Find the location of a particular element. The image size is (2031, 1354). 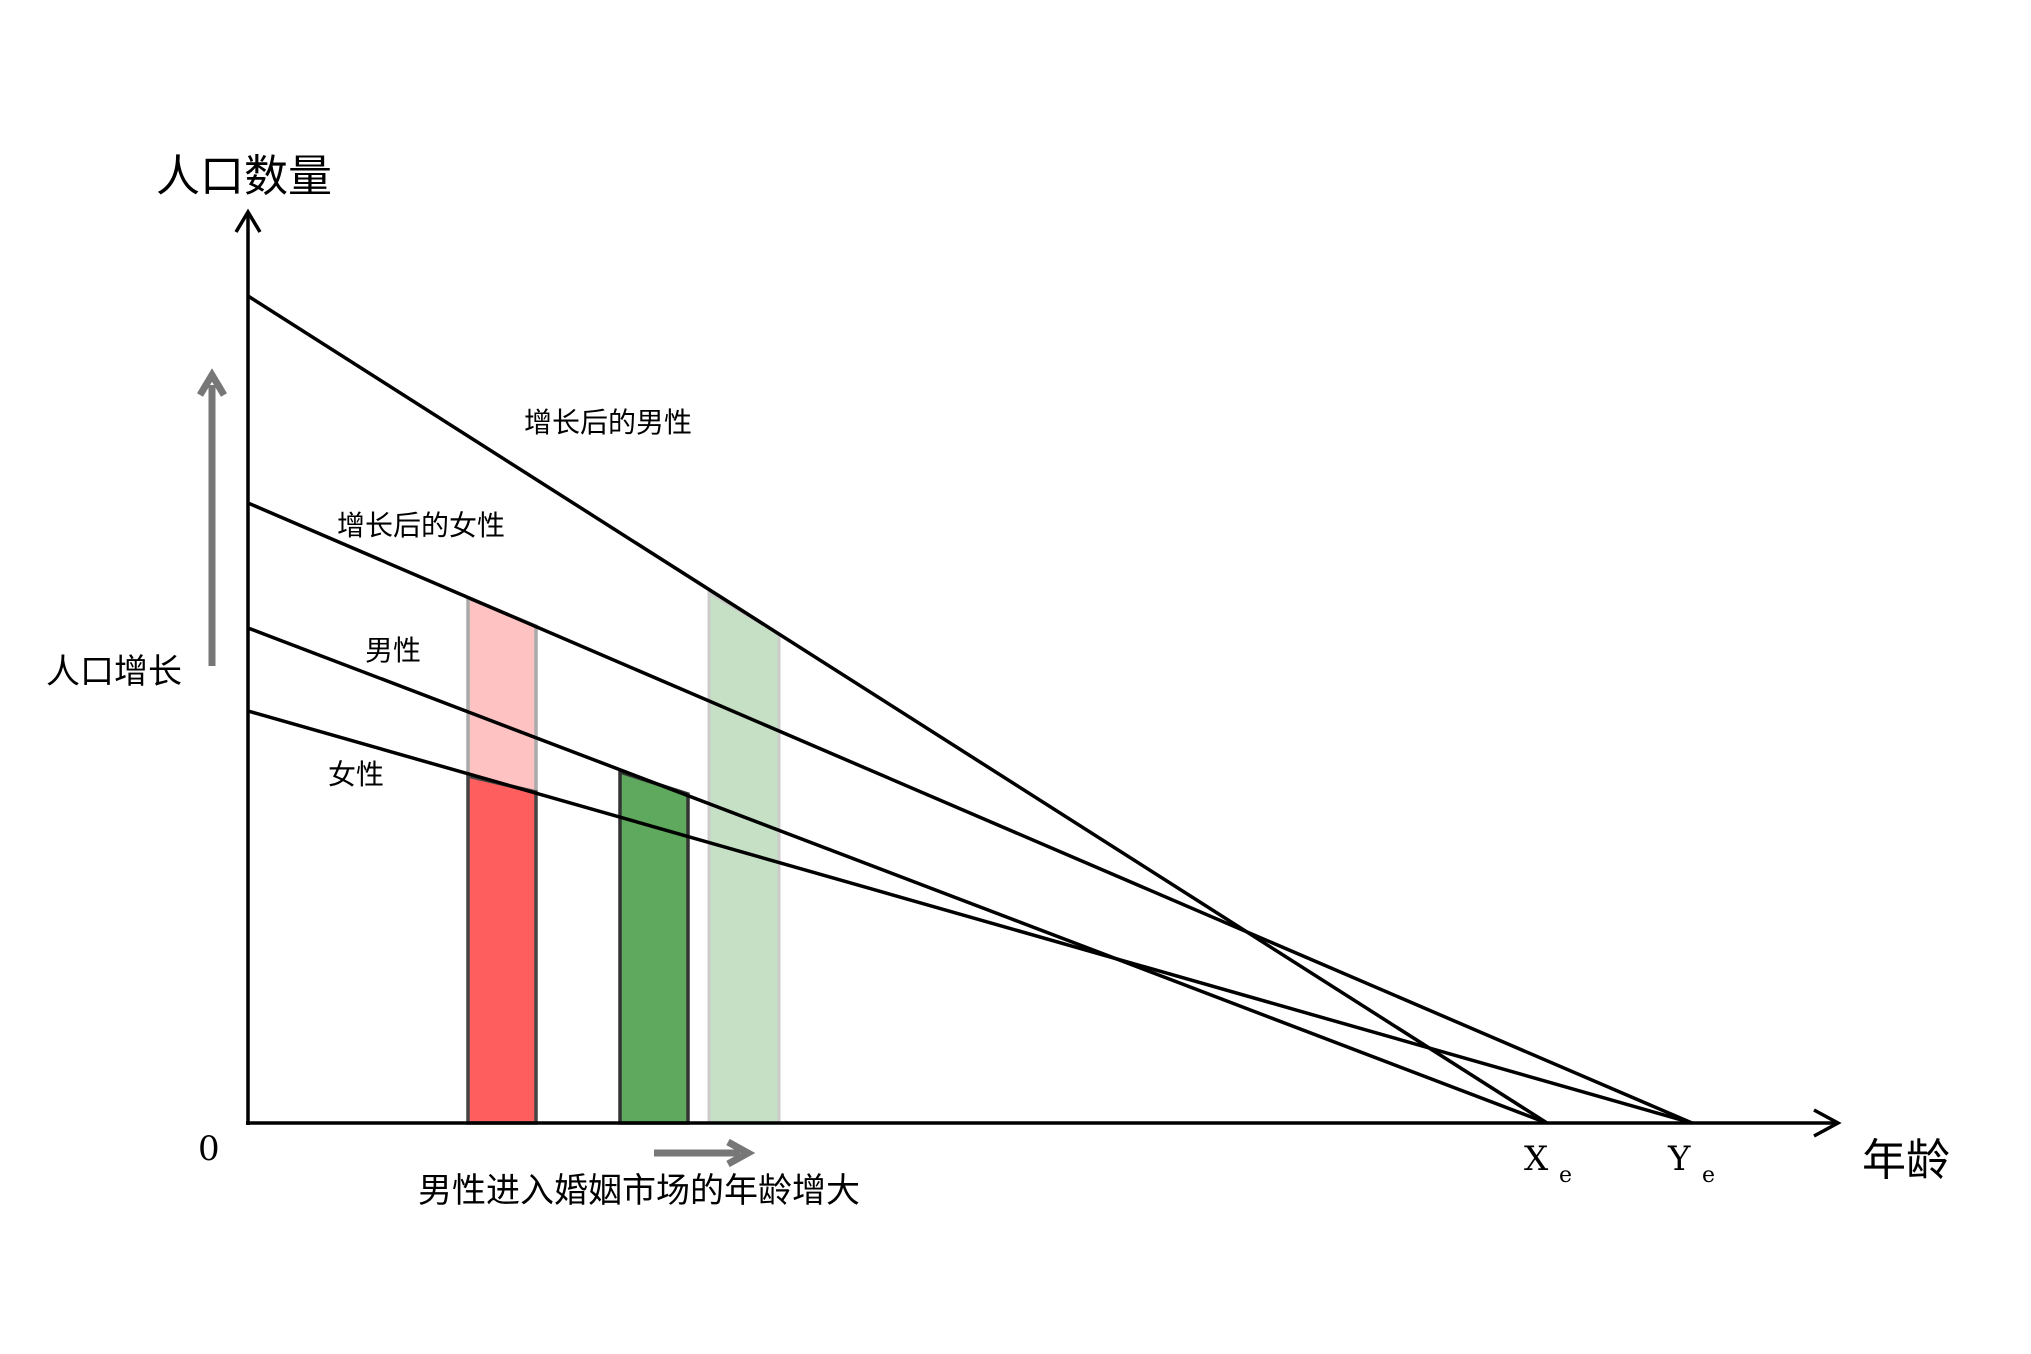

label-female-after: 增长后的女性 is located at coordinates (421, 525).